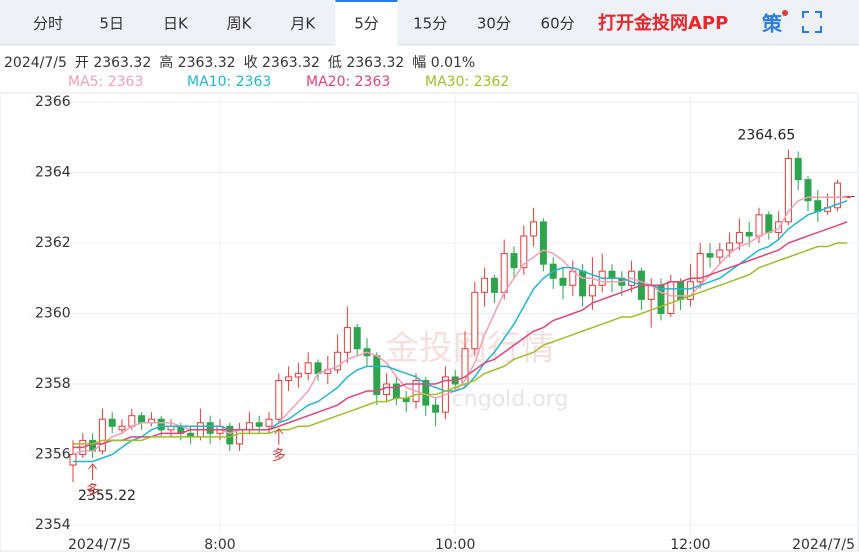 The image size is (859, 552). Describe the element at coordinates (219, 544) in the screenshot. I see `x-tick-label: 8:00` at that location.